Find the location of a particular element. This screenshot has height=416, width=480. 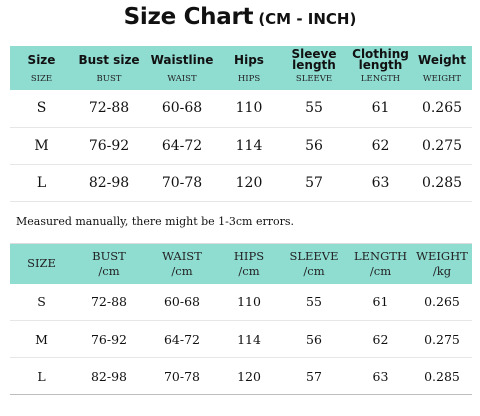

header2-bust: BUST /cm is located at coordinates (109, 263).